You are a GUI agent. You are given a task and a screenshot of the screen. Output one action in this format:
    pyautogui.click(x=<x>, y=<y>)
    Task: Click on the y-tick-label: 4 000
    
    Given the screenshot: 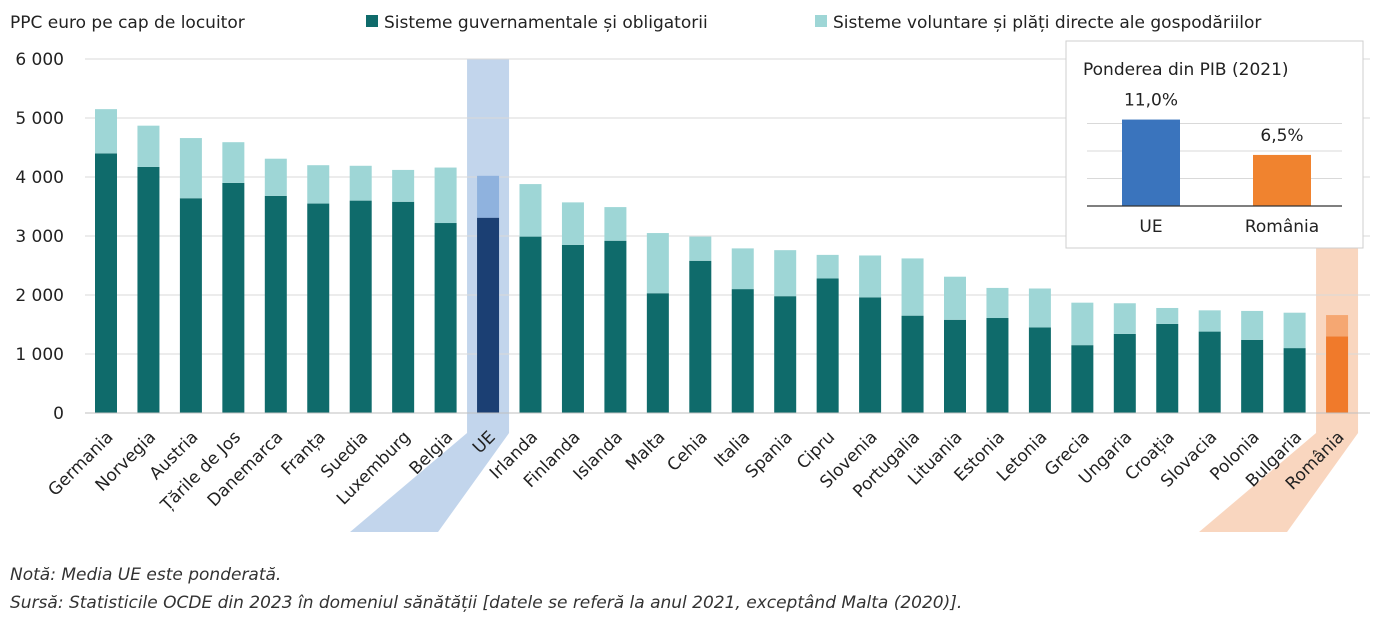 What is the action you would take?
    pyautogui.click(x=39, y=178)
    